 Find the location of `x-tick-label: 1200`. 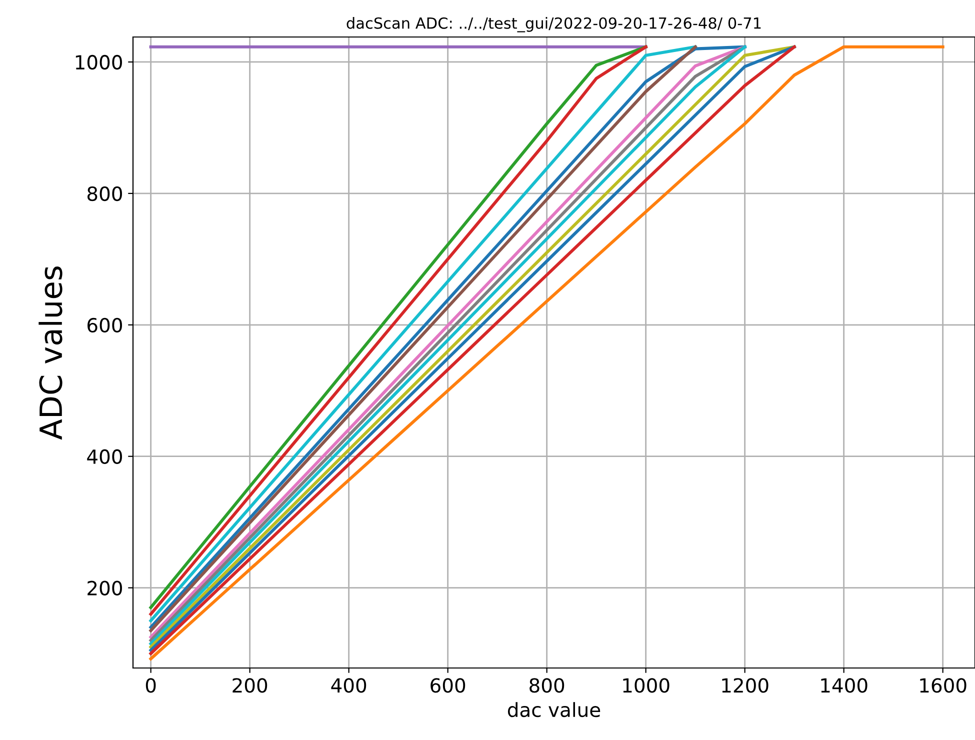

x-tick-label: 1200 is located at coordinates (745, 685).